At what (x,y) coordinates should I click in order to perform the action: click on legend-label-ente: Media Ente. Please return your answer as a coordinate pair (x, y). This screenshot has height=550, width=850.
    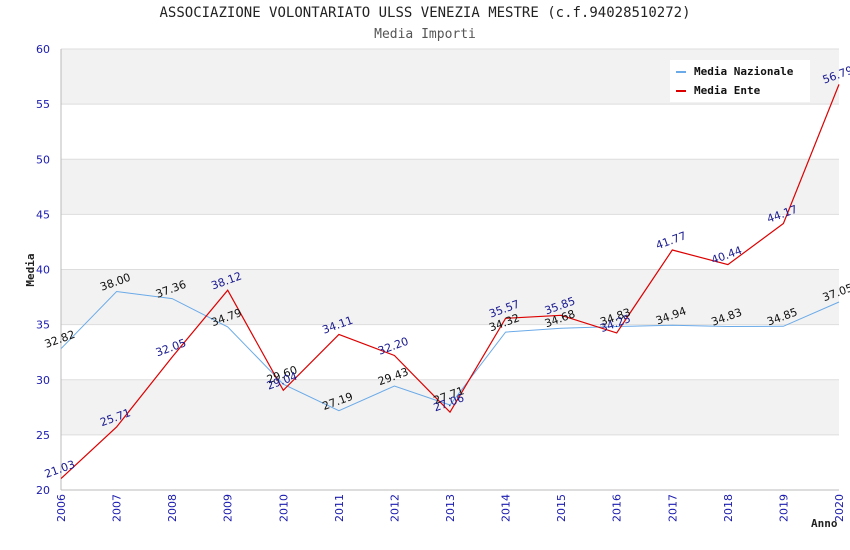
    Looking at the image, I should click on (727, 90).